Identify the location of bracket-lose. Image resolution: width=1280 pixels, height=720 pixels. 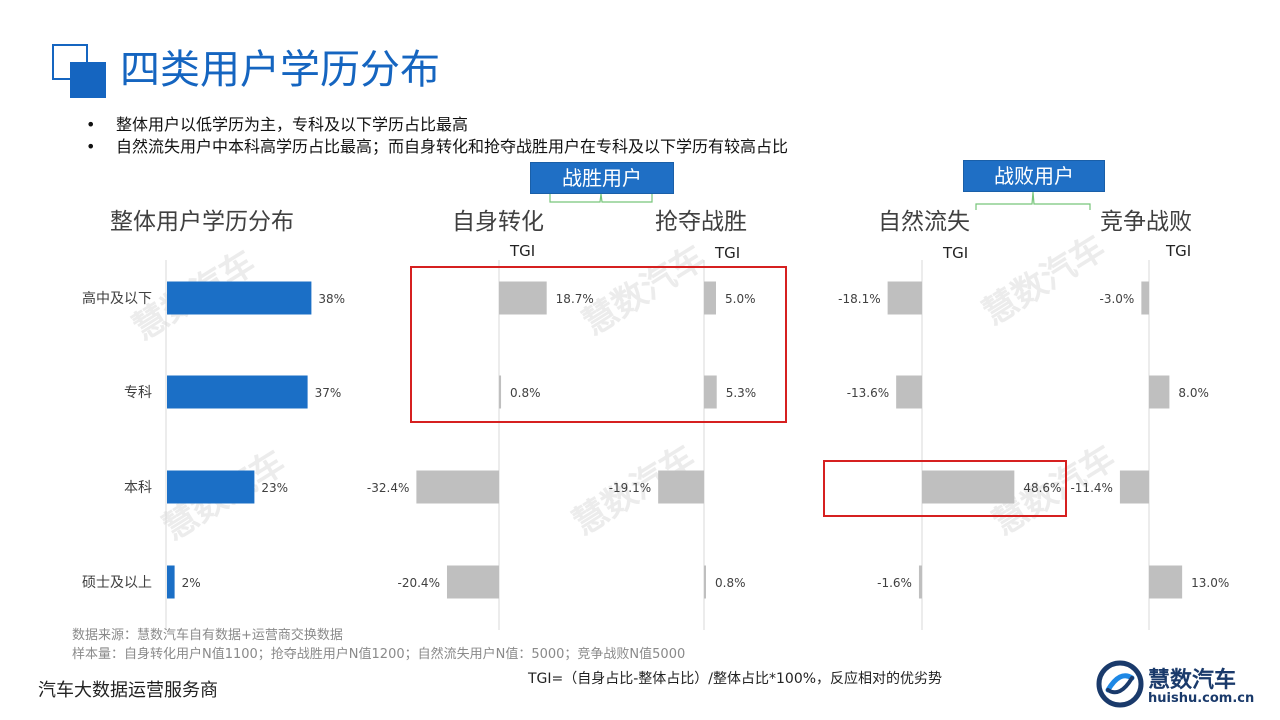
(1033, 200).